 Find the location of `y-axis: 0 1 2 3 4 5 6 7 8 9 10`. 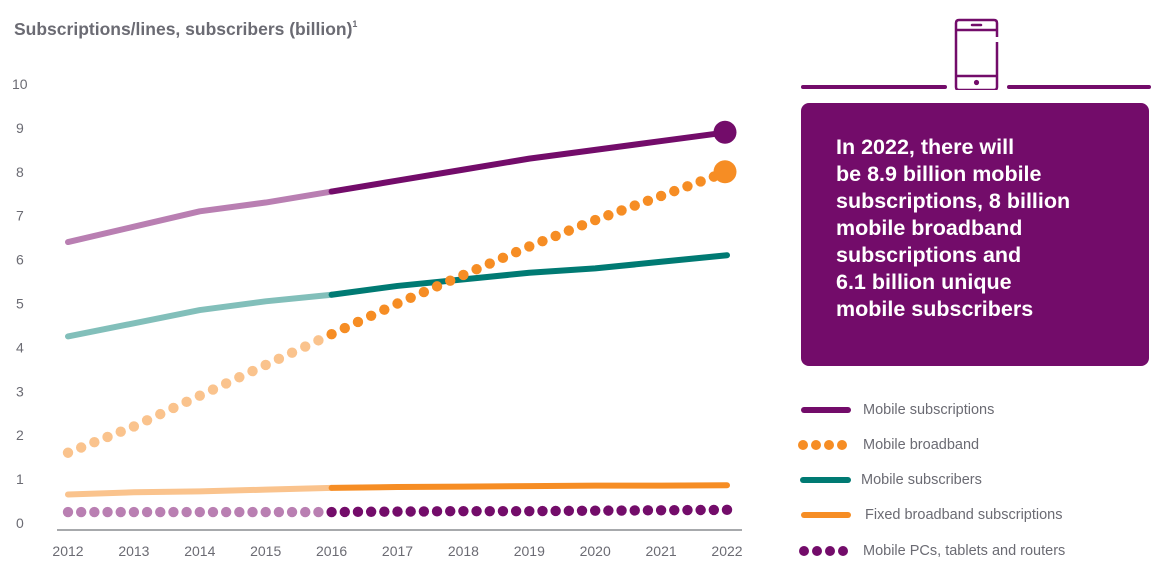

y-axis: 0 1 2 3 4 5 6 7 8 9 10 is located at coordinates (20, 303).